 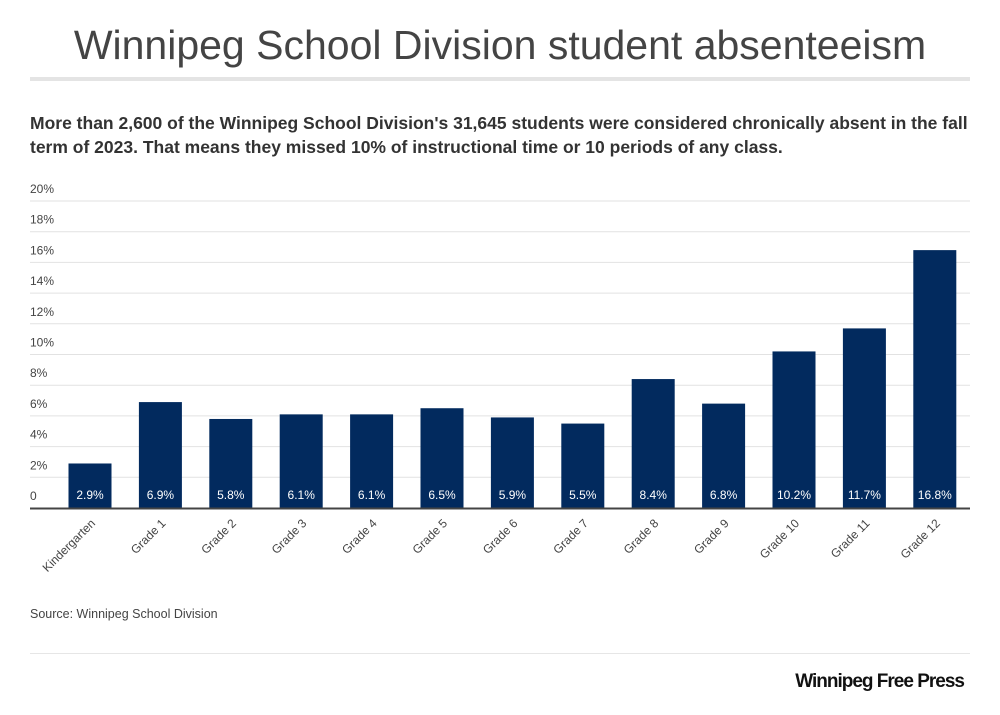 I want to click on publisher-logo: Winnipeg Free Press, so click(x=880, y=681).